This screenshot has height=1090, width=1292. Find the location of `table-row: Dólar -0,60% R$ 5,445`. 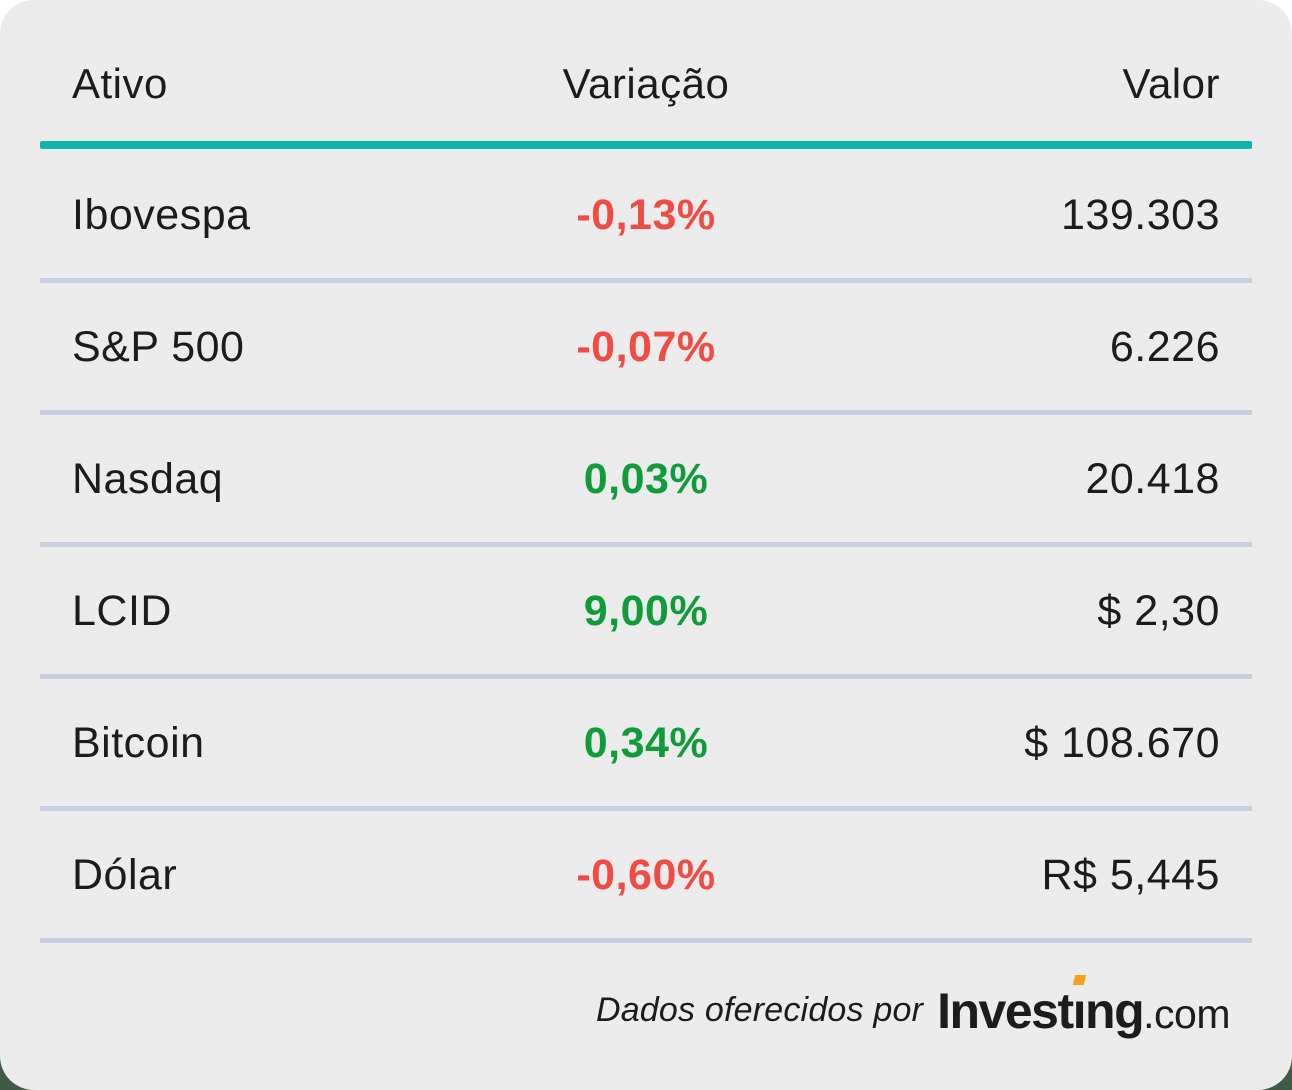

table-row: Dólar -0,60% R$ 5,445 is located at coordinates (646, 876).